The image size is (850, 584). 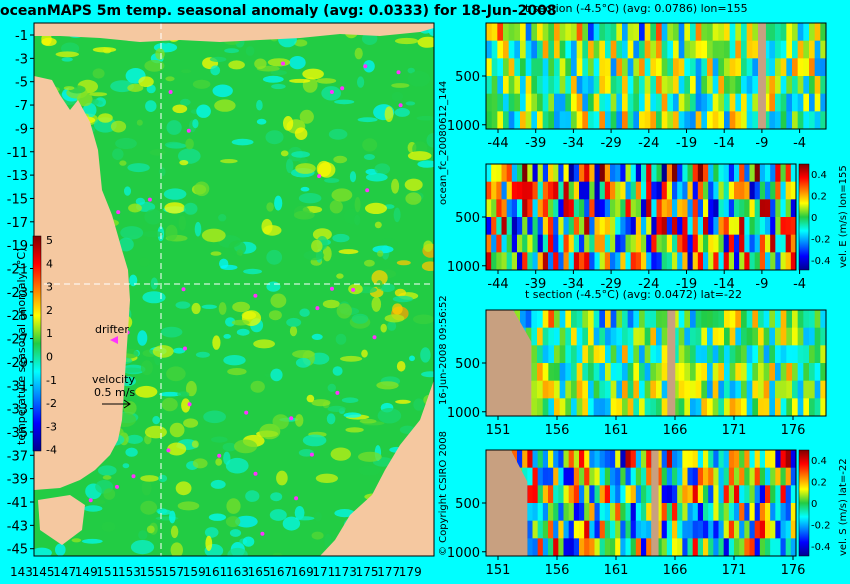 What do you see at coordinates (21, 83) in the screenshot?
I see `map-y-tick-label: -5` at bounding box center [21, 83].